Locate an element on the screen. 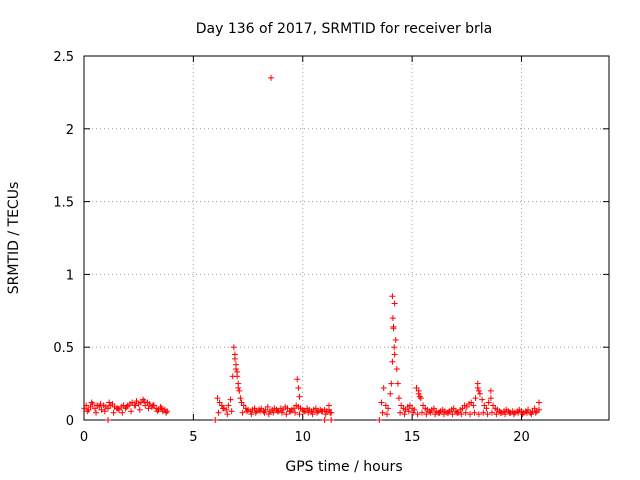 This screenshot has height=480, width=640. y-tick-label: 1 is located at coordinates (70, 275).